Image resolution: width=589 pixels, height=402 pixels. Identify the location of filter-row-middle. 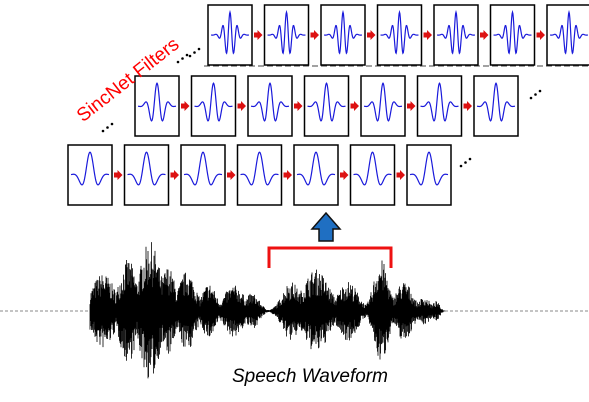
(326, 106).